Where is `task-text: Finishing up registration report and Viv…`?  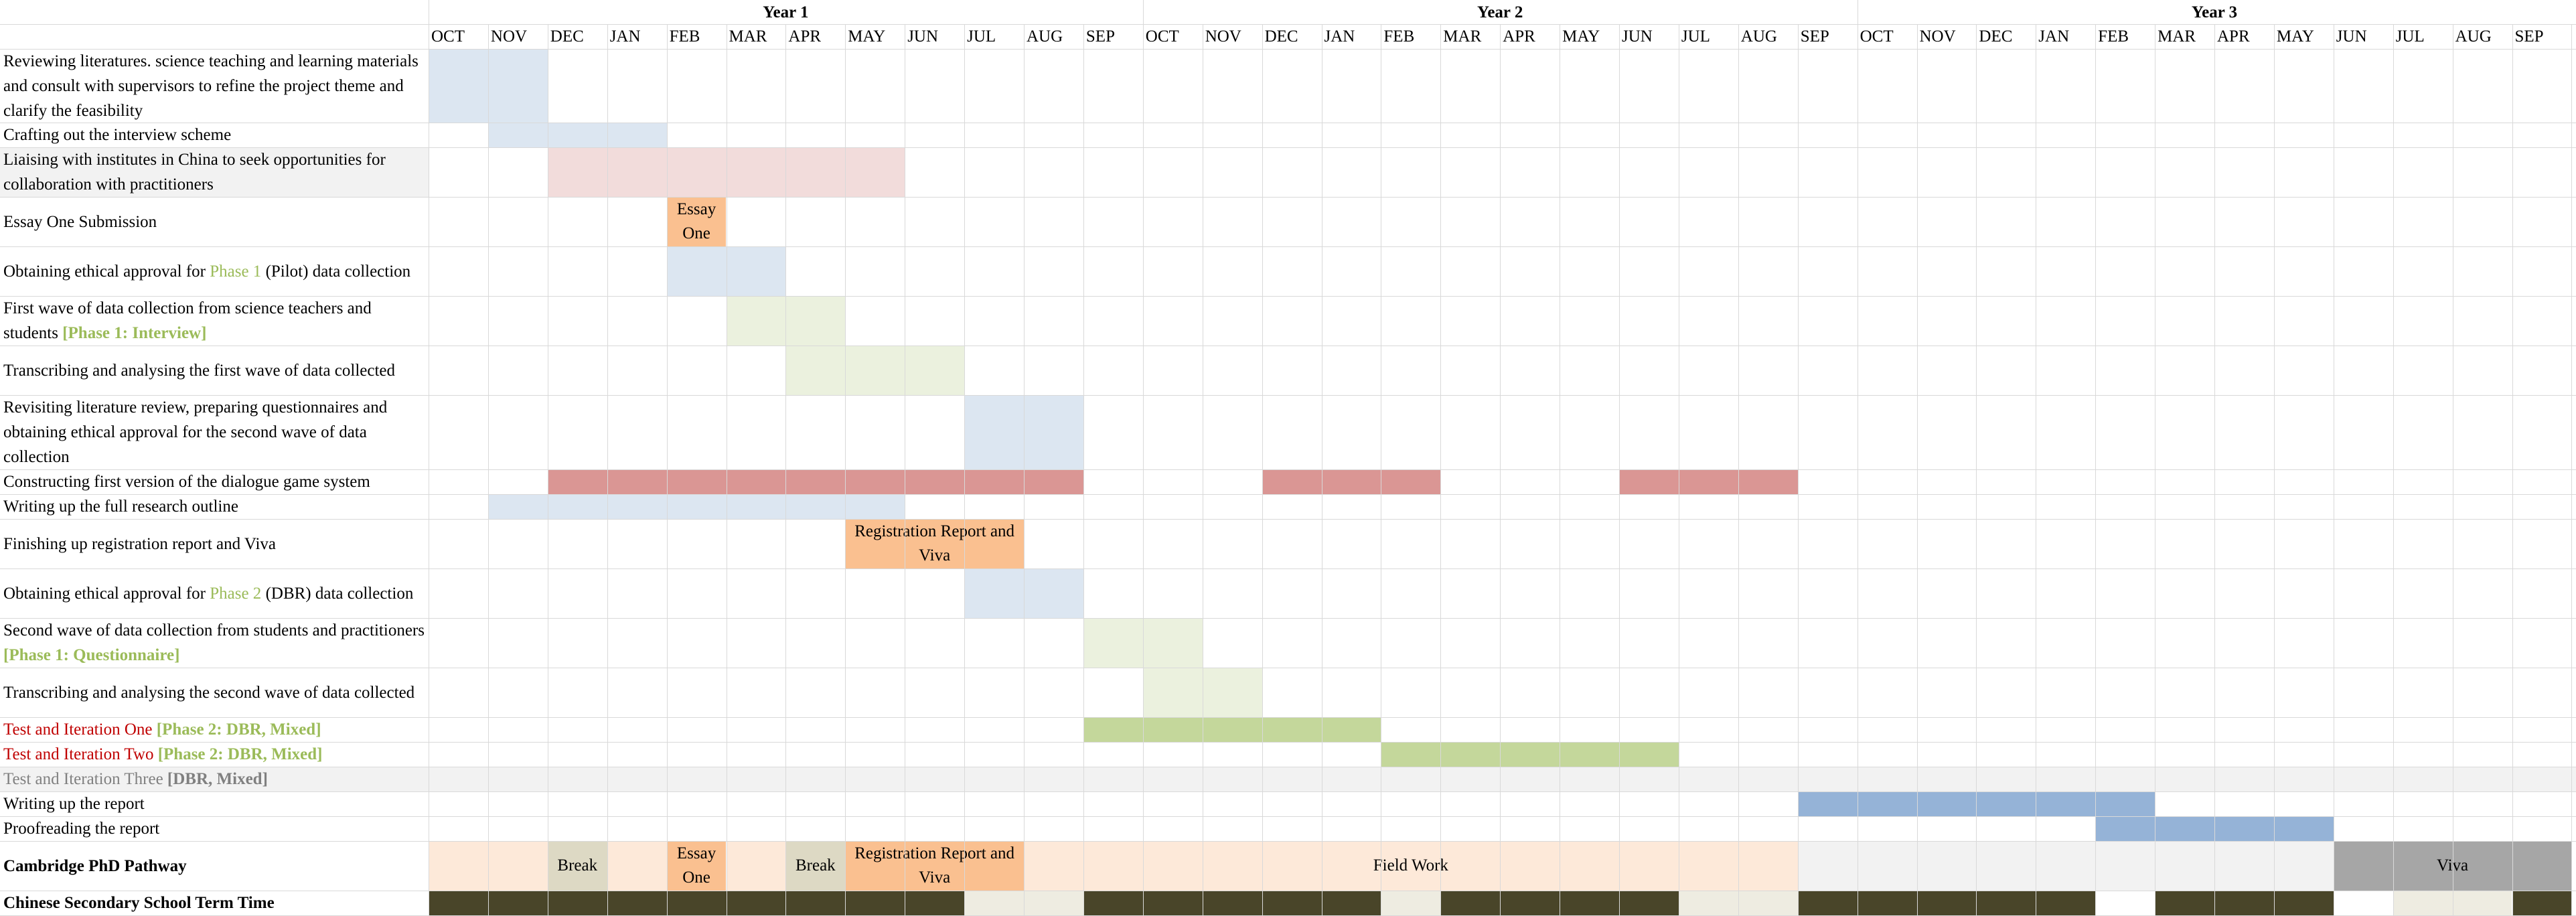 task-text: Finishing up registration report and Viv… is located at coordinates (139, 544).